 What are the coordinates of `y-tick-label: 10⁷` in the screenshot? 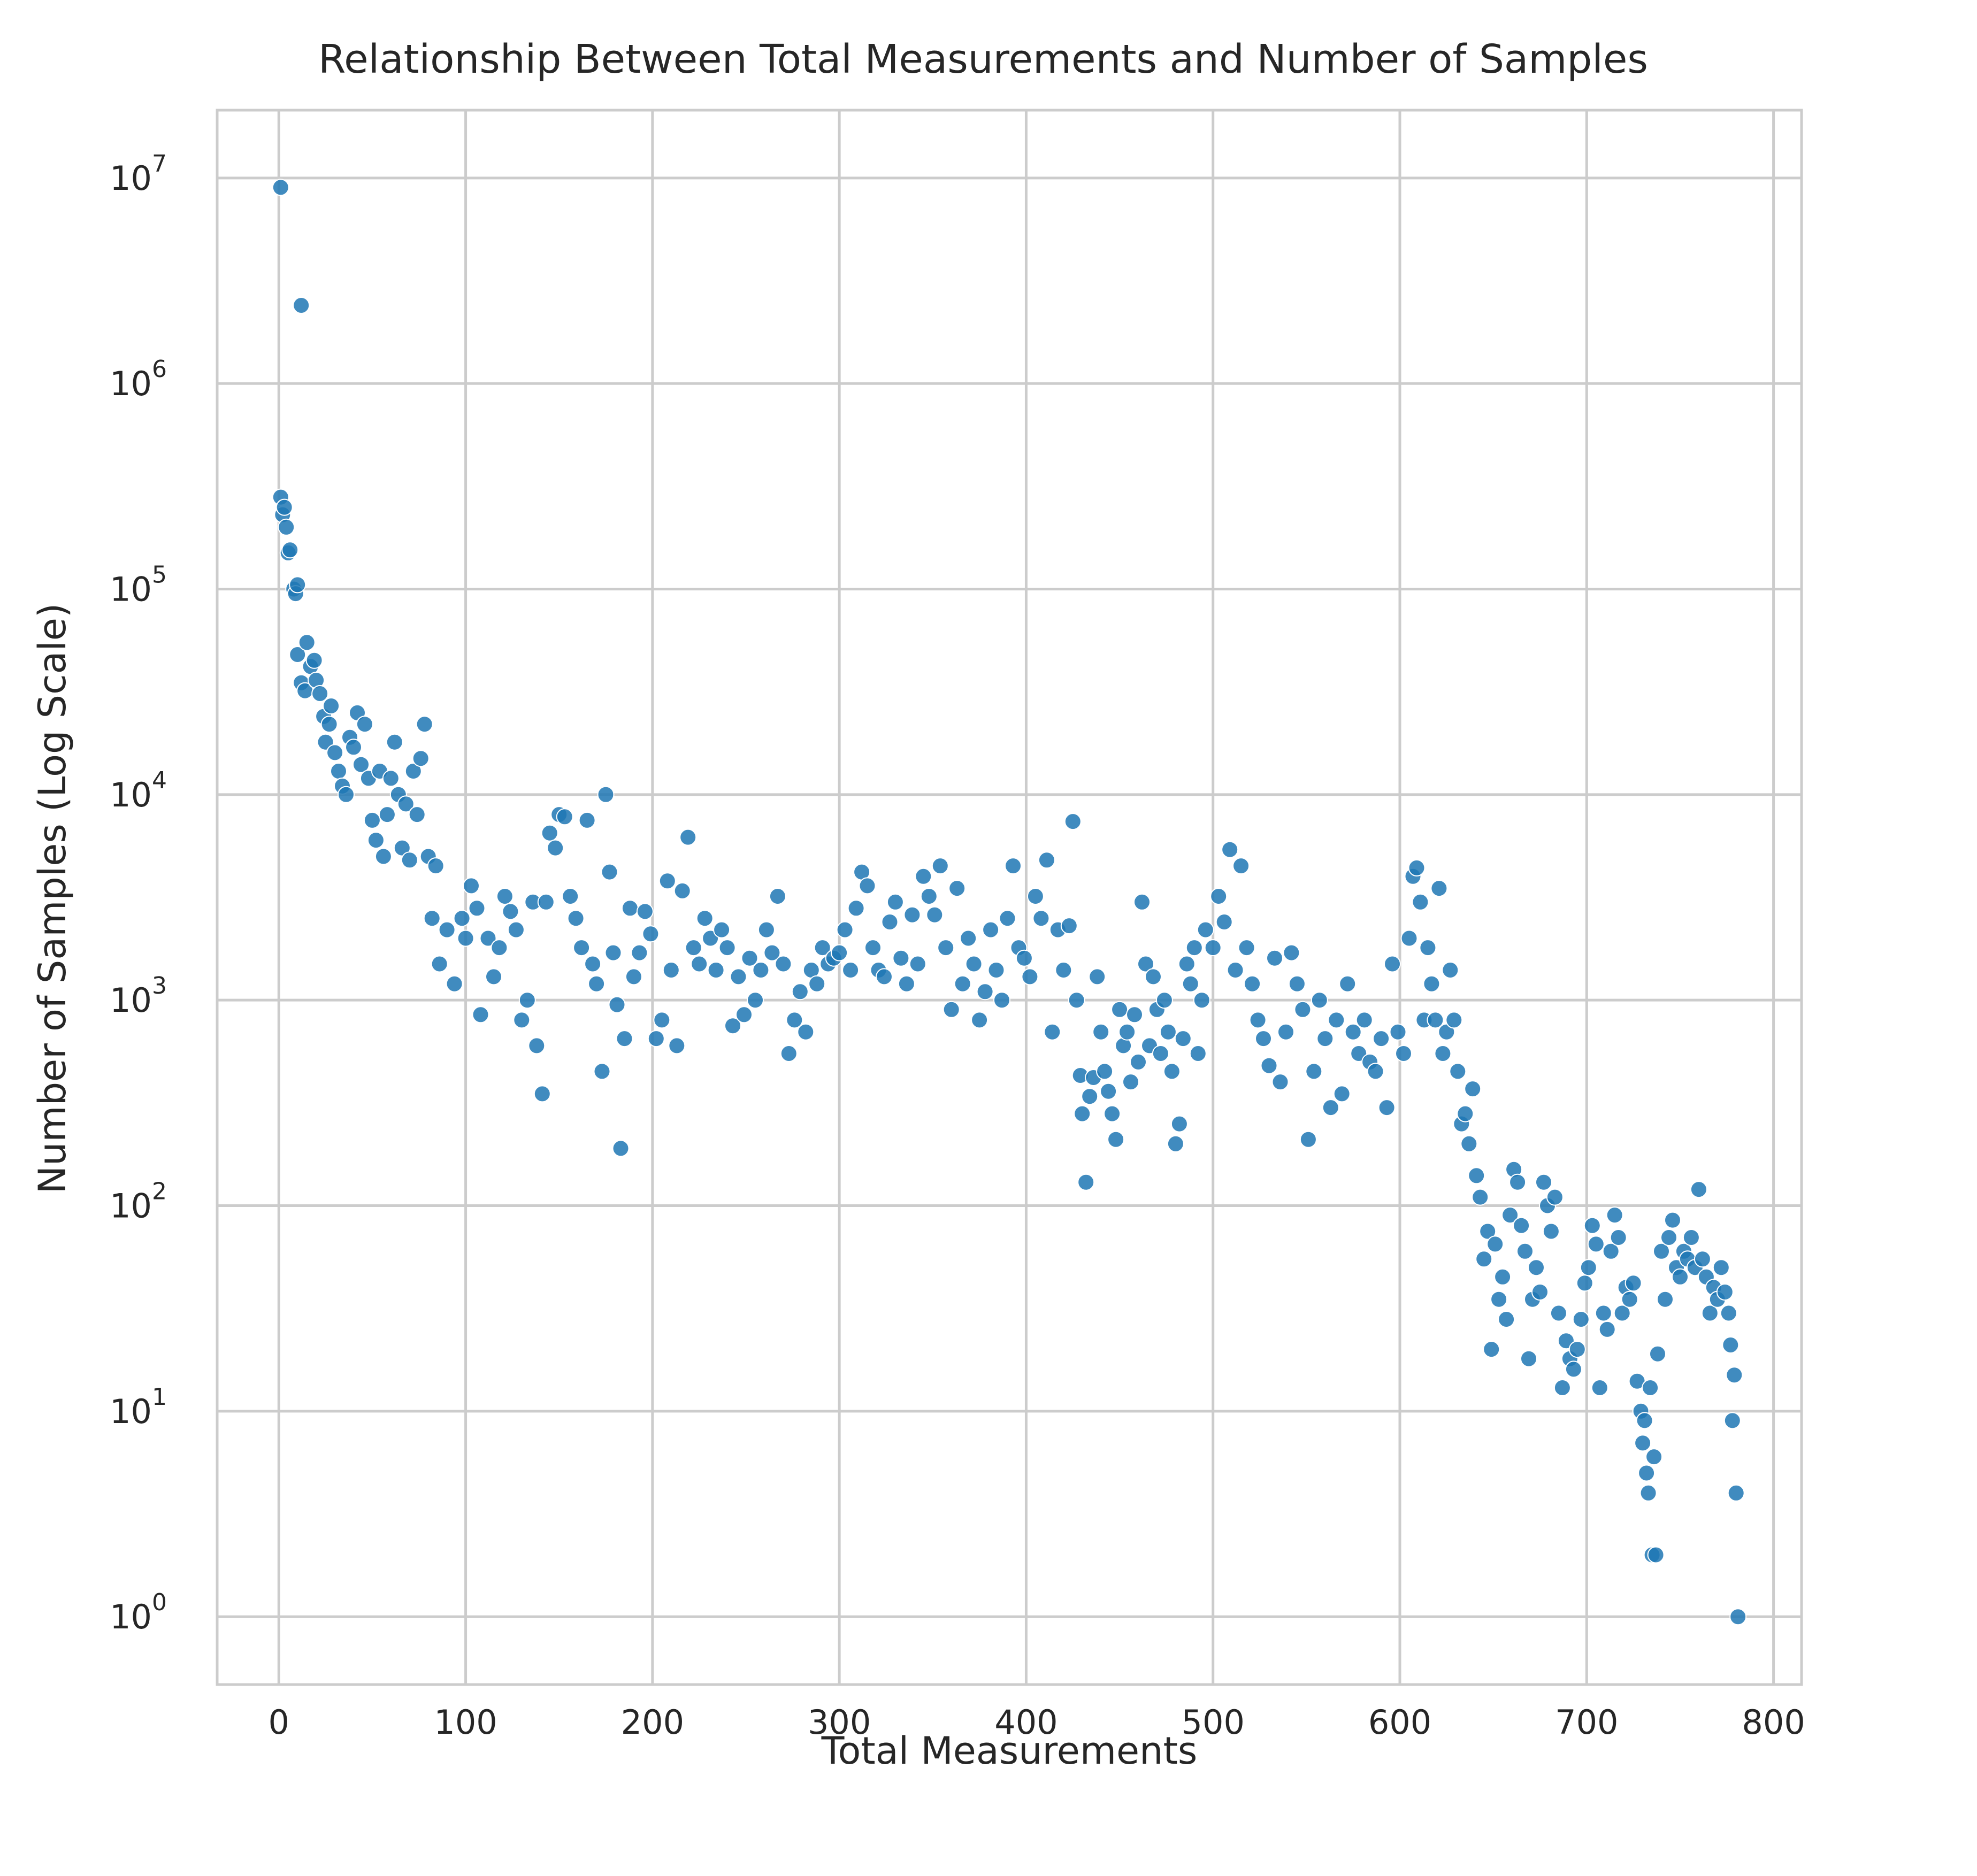 It's located at (138, 174).